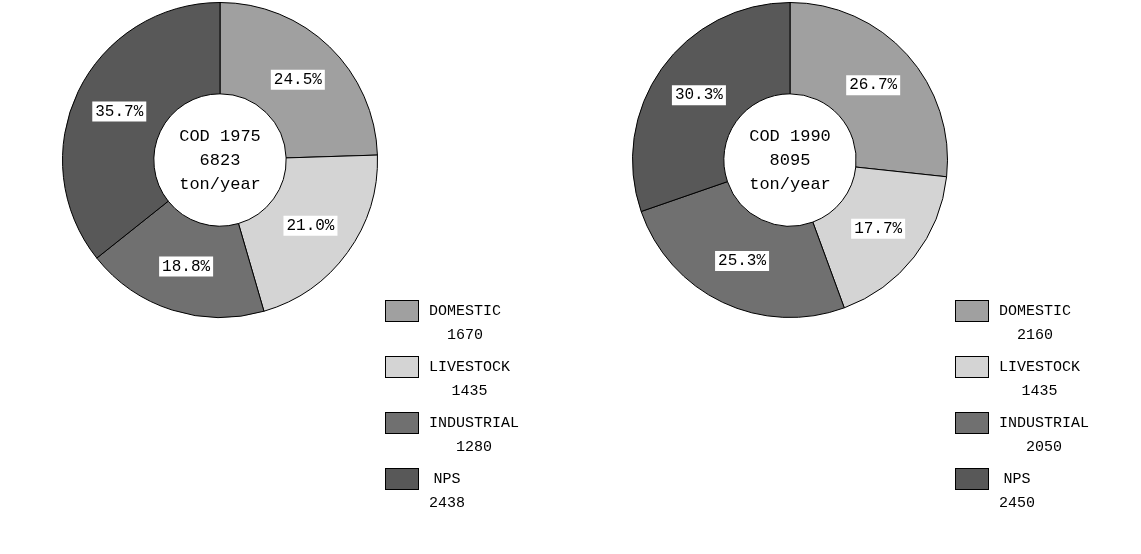 This screenshot has height=554, width=1141. I want to click on data-label: 17.7%, so click(878, 229).